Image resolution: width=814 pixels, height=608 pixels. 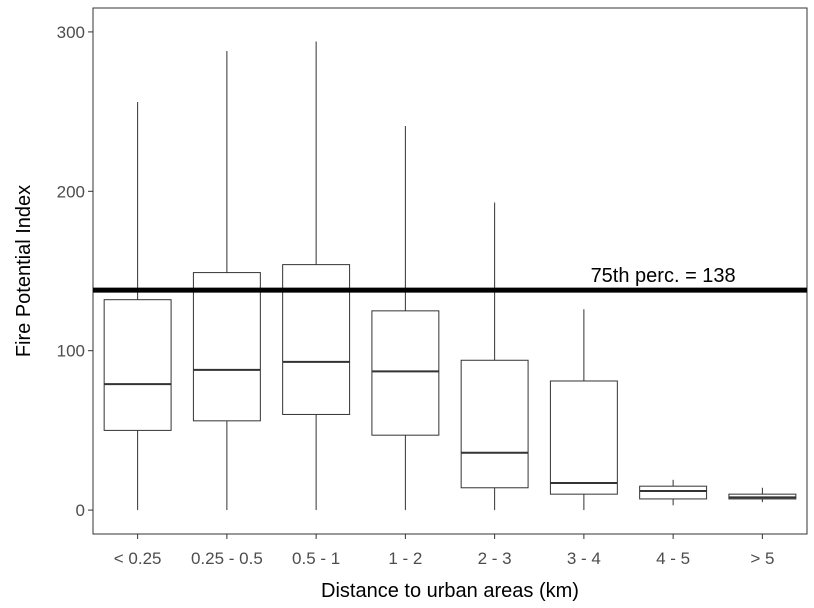 I want to click on x-tick-label: 0.25 - 0.5, so click(x=227, y=558).